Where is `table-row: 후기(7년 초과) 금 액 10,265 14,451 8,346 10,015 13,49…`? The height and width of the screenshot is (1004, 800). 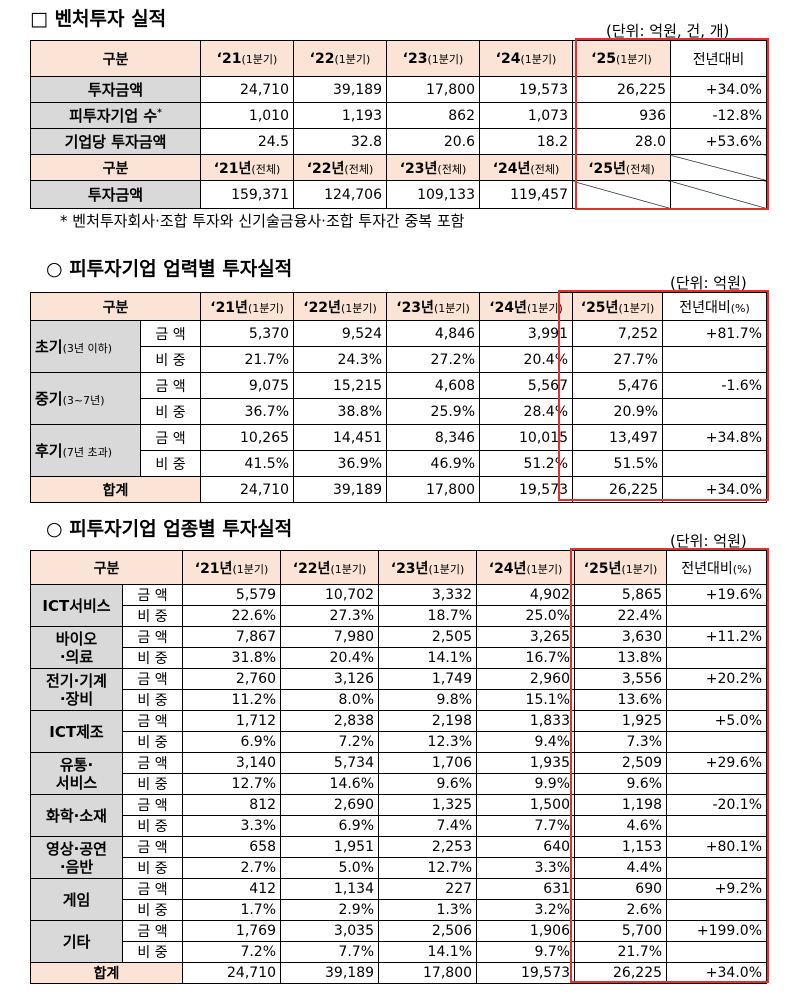
table-row: 후기(7년 초과) 금 액 10,265 14,451 8,346 10,015 13,49… is located at coordinates (399, 450).